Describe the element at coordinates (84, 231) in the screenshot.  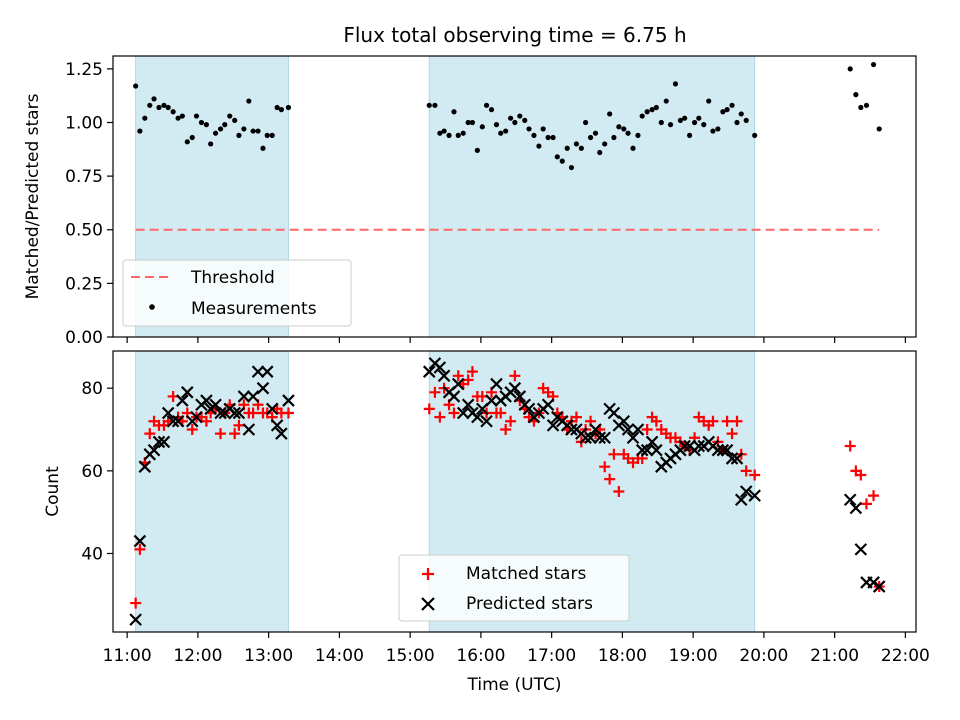
I see `top-y-tick-label: 0.50` at that location.